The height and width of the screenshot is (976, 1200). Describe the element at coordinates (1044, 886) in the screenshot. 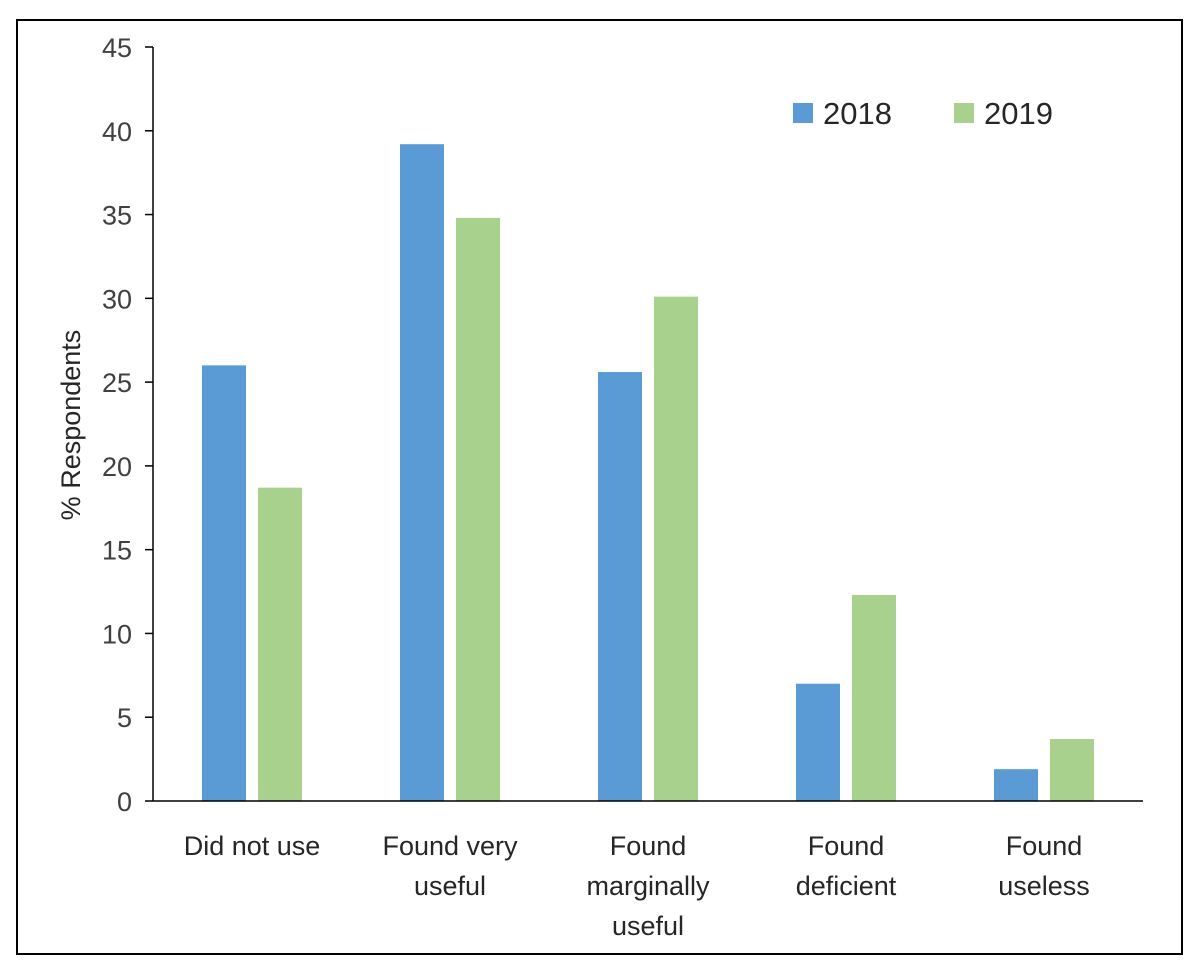

I see `x-category-label-line: useless` at that location.